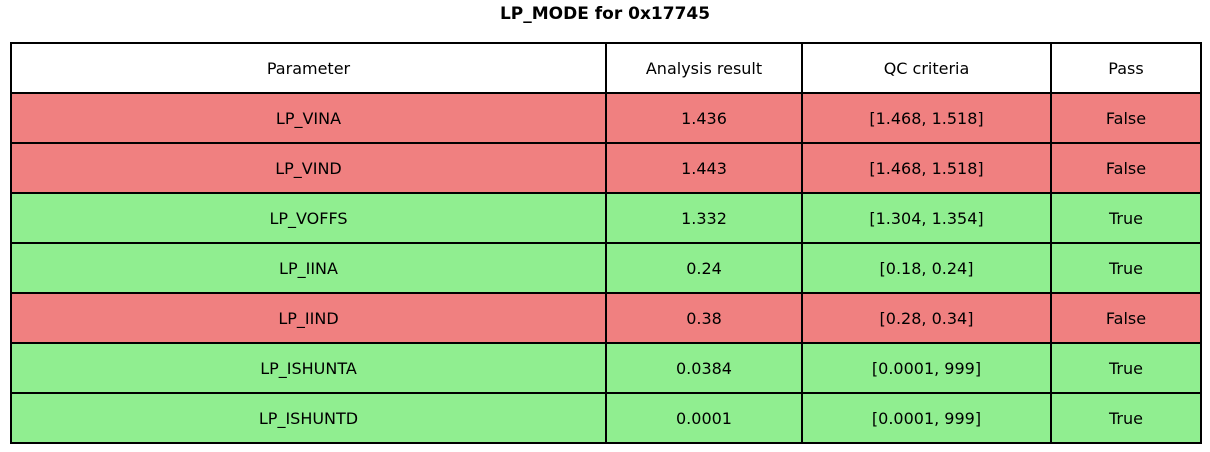  What do you see at coordinates (704, 268) in the screenshot?
I see `cell-analysis-result: 0.24` at bounding box center [704, 268].